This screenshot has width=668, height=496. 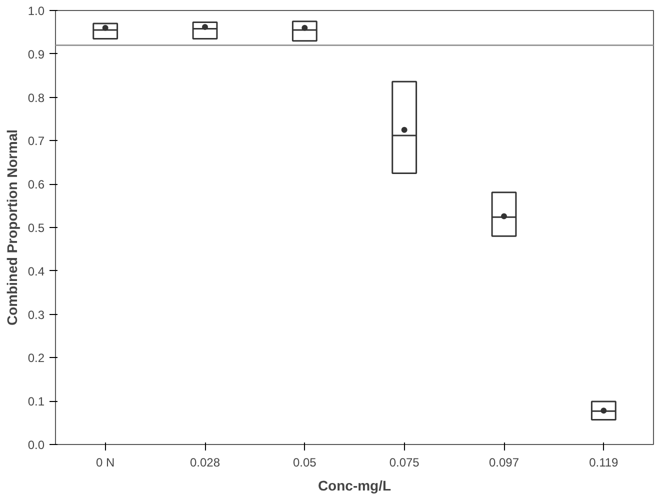 What do you see at coordinates (604, 463) in the screenshot?
I see `x-tick-label: 0.119` at bounding box center [604, 463].